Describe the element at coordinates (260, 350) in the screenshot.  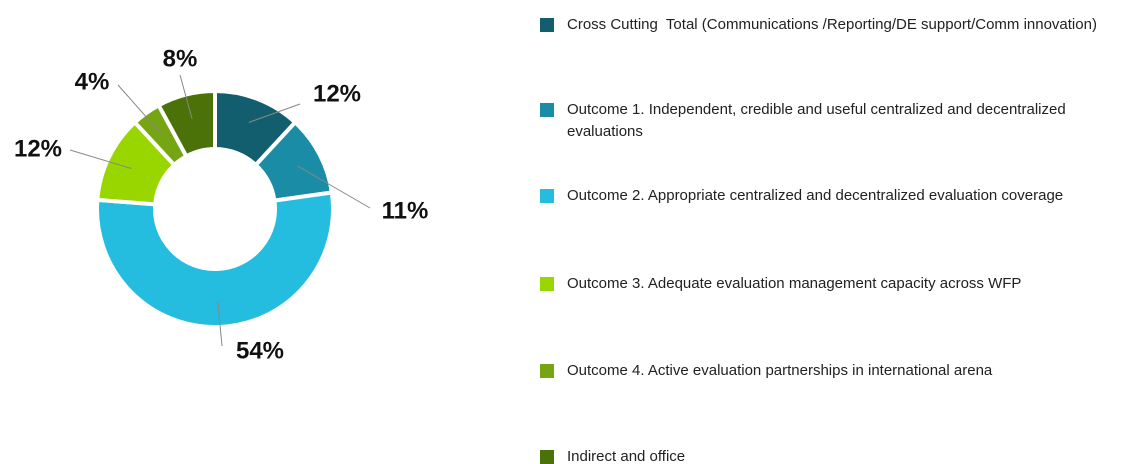
I see `data-label: 54%` at that location.